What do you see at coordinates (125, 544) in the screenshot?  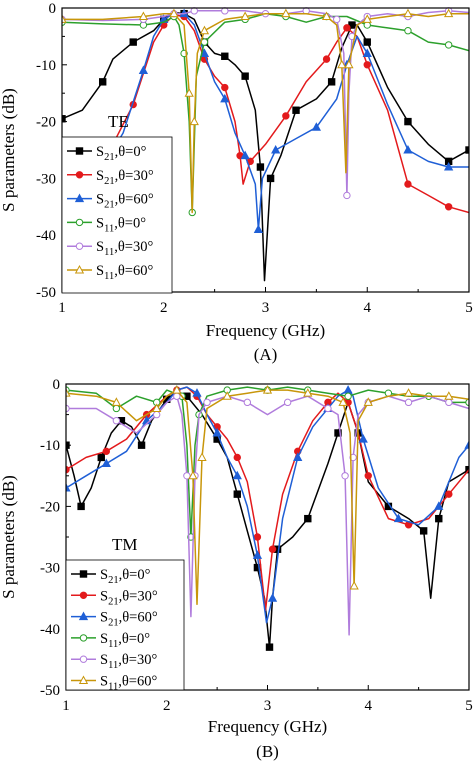 I see `mode-label: TM` at bounding box center [125, 544].